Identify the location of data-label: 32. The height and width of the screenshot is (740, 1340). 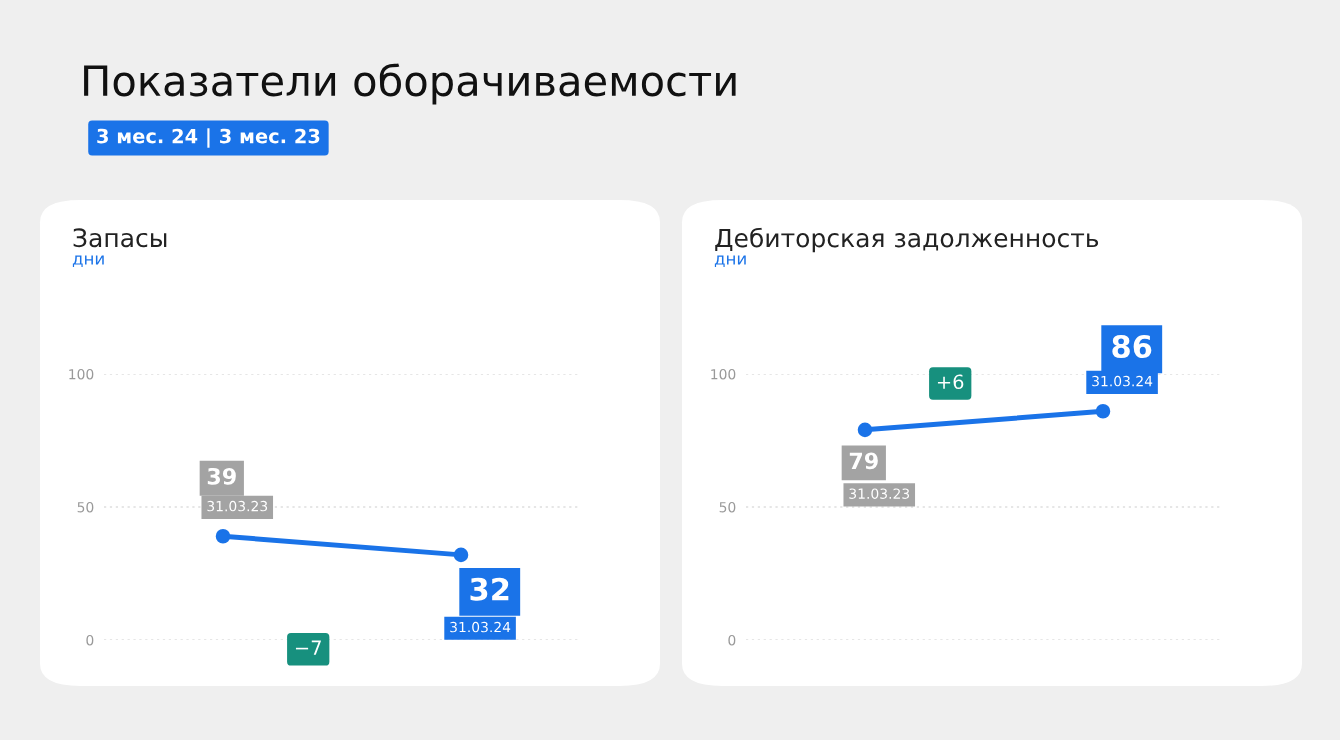
(489, 589).